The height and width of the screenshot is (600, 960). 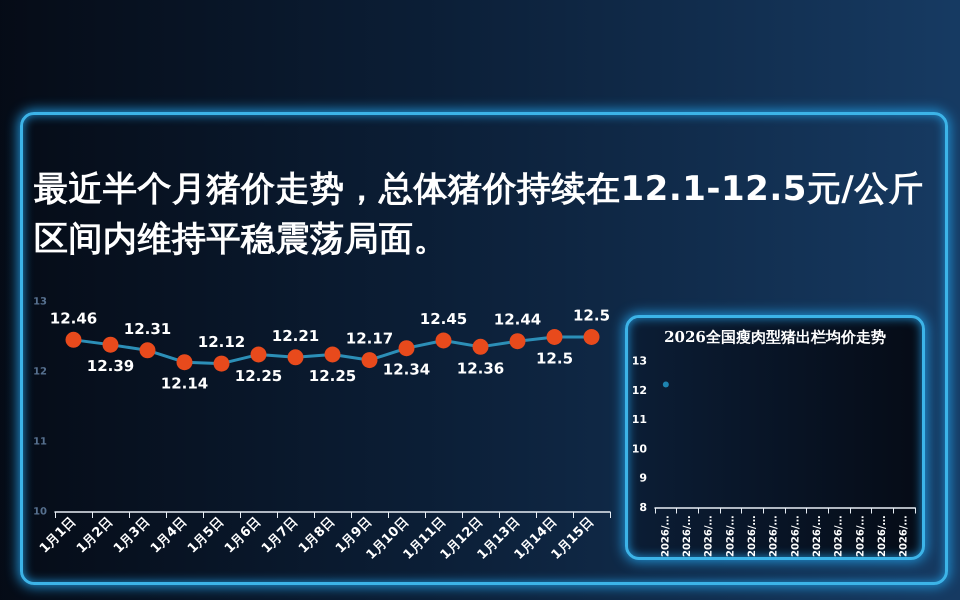 I want to click on y-tick-label: 9, so click(x=643, y=478).